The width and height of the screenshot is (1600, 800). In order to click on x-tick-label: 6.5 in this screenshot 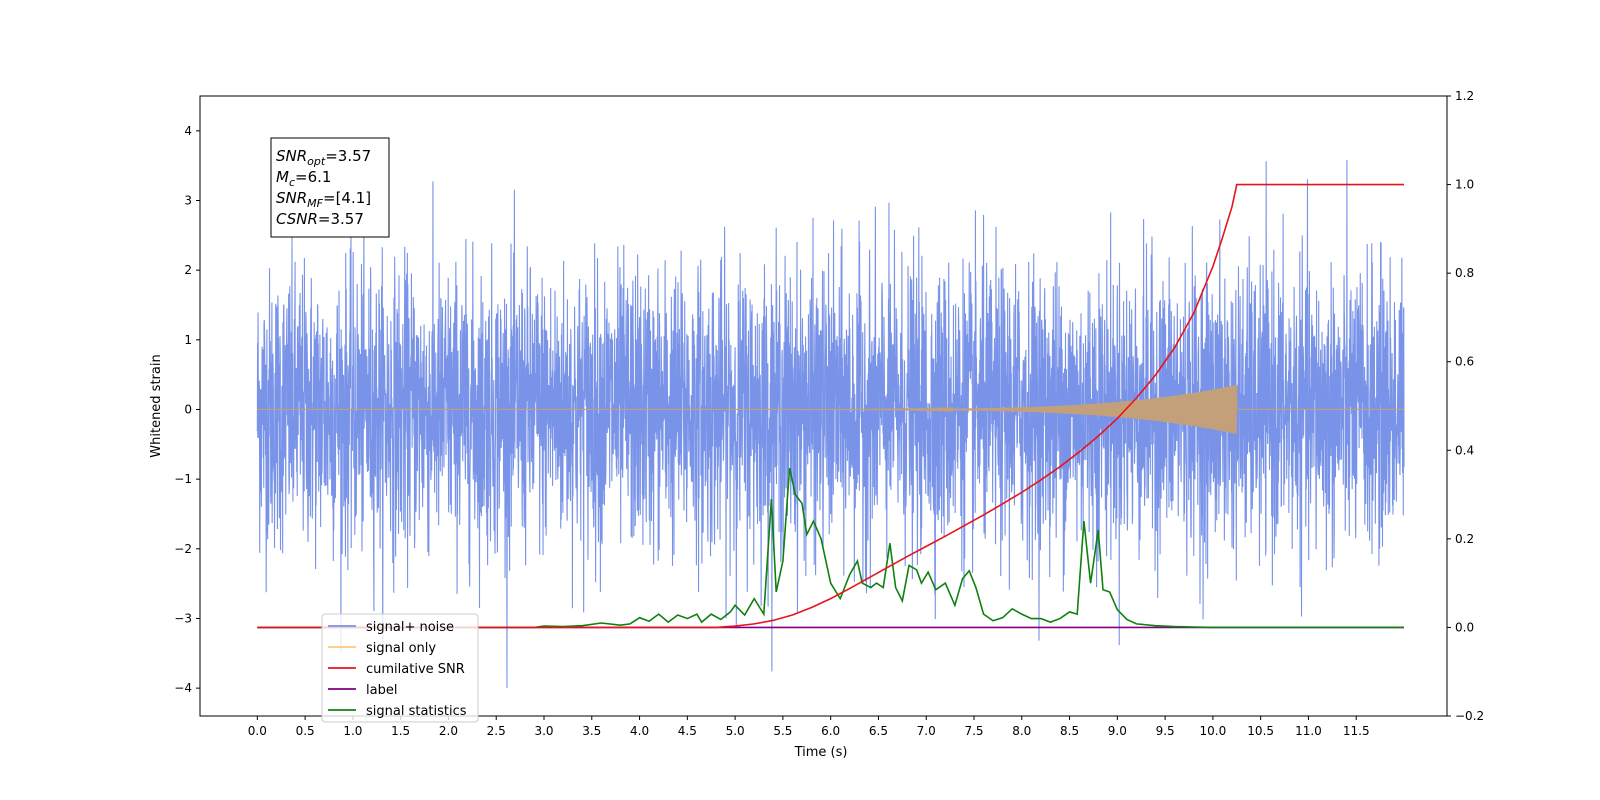, I will do `click(878, 731)`.